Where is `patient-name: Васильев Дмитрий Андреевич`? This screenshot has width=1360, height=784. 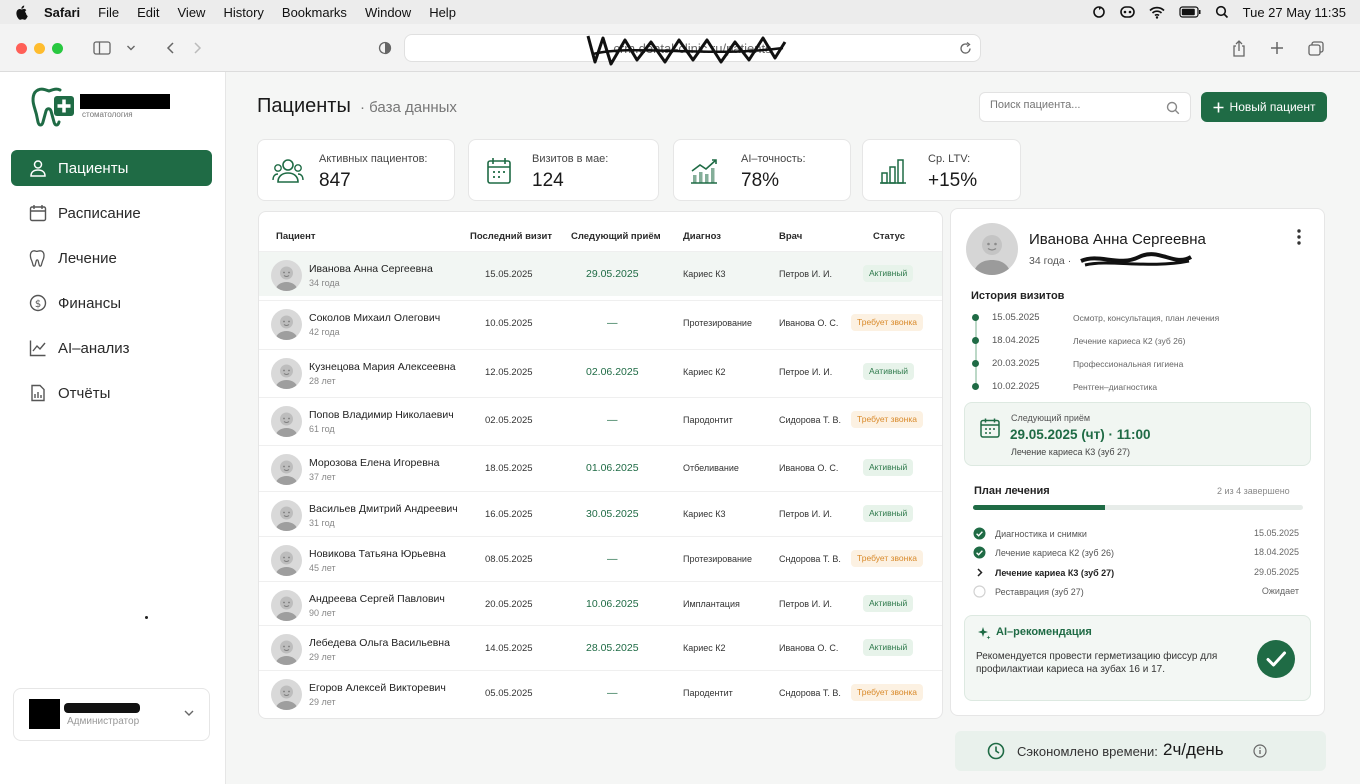 patient-name: Васильев Дмитрий Андреевич is located at coordinates (383, 509).